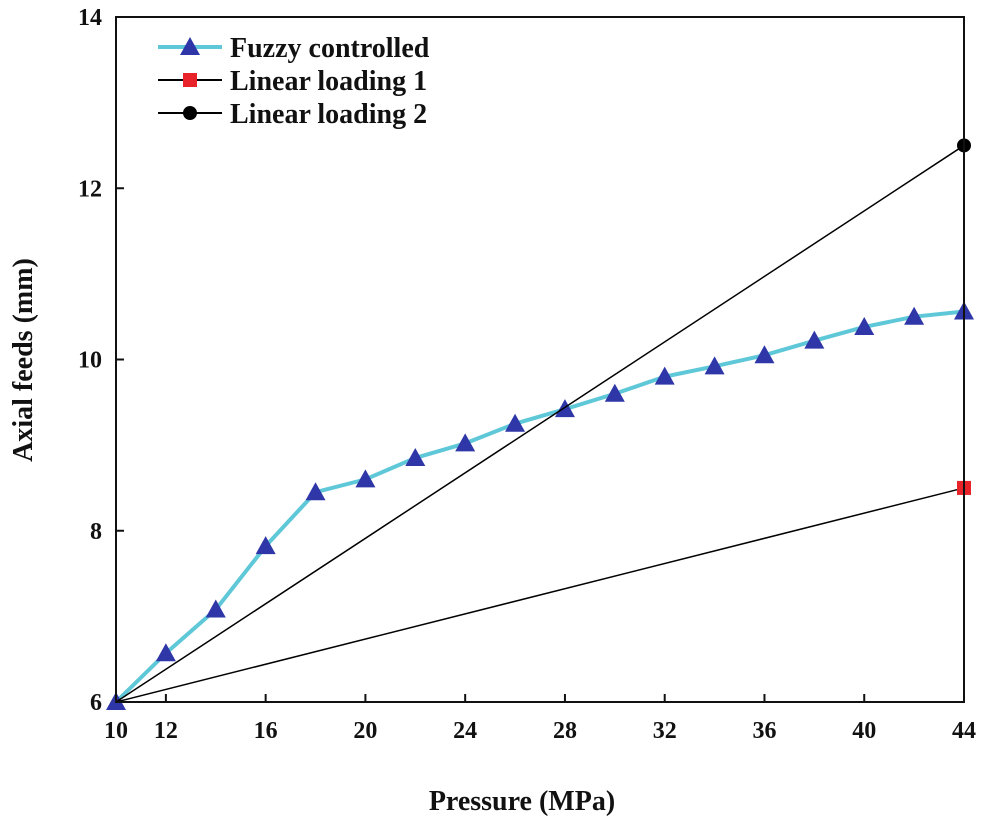 This screenshot has width=1000, height=821. Describe the element at coordinates (330, 48) in the screenshot. I see `legend-label: Fuzzy controlled` at that location.